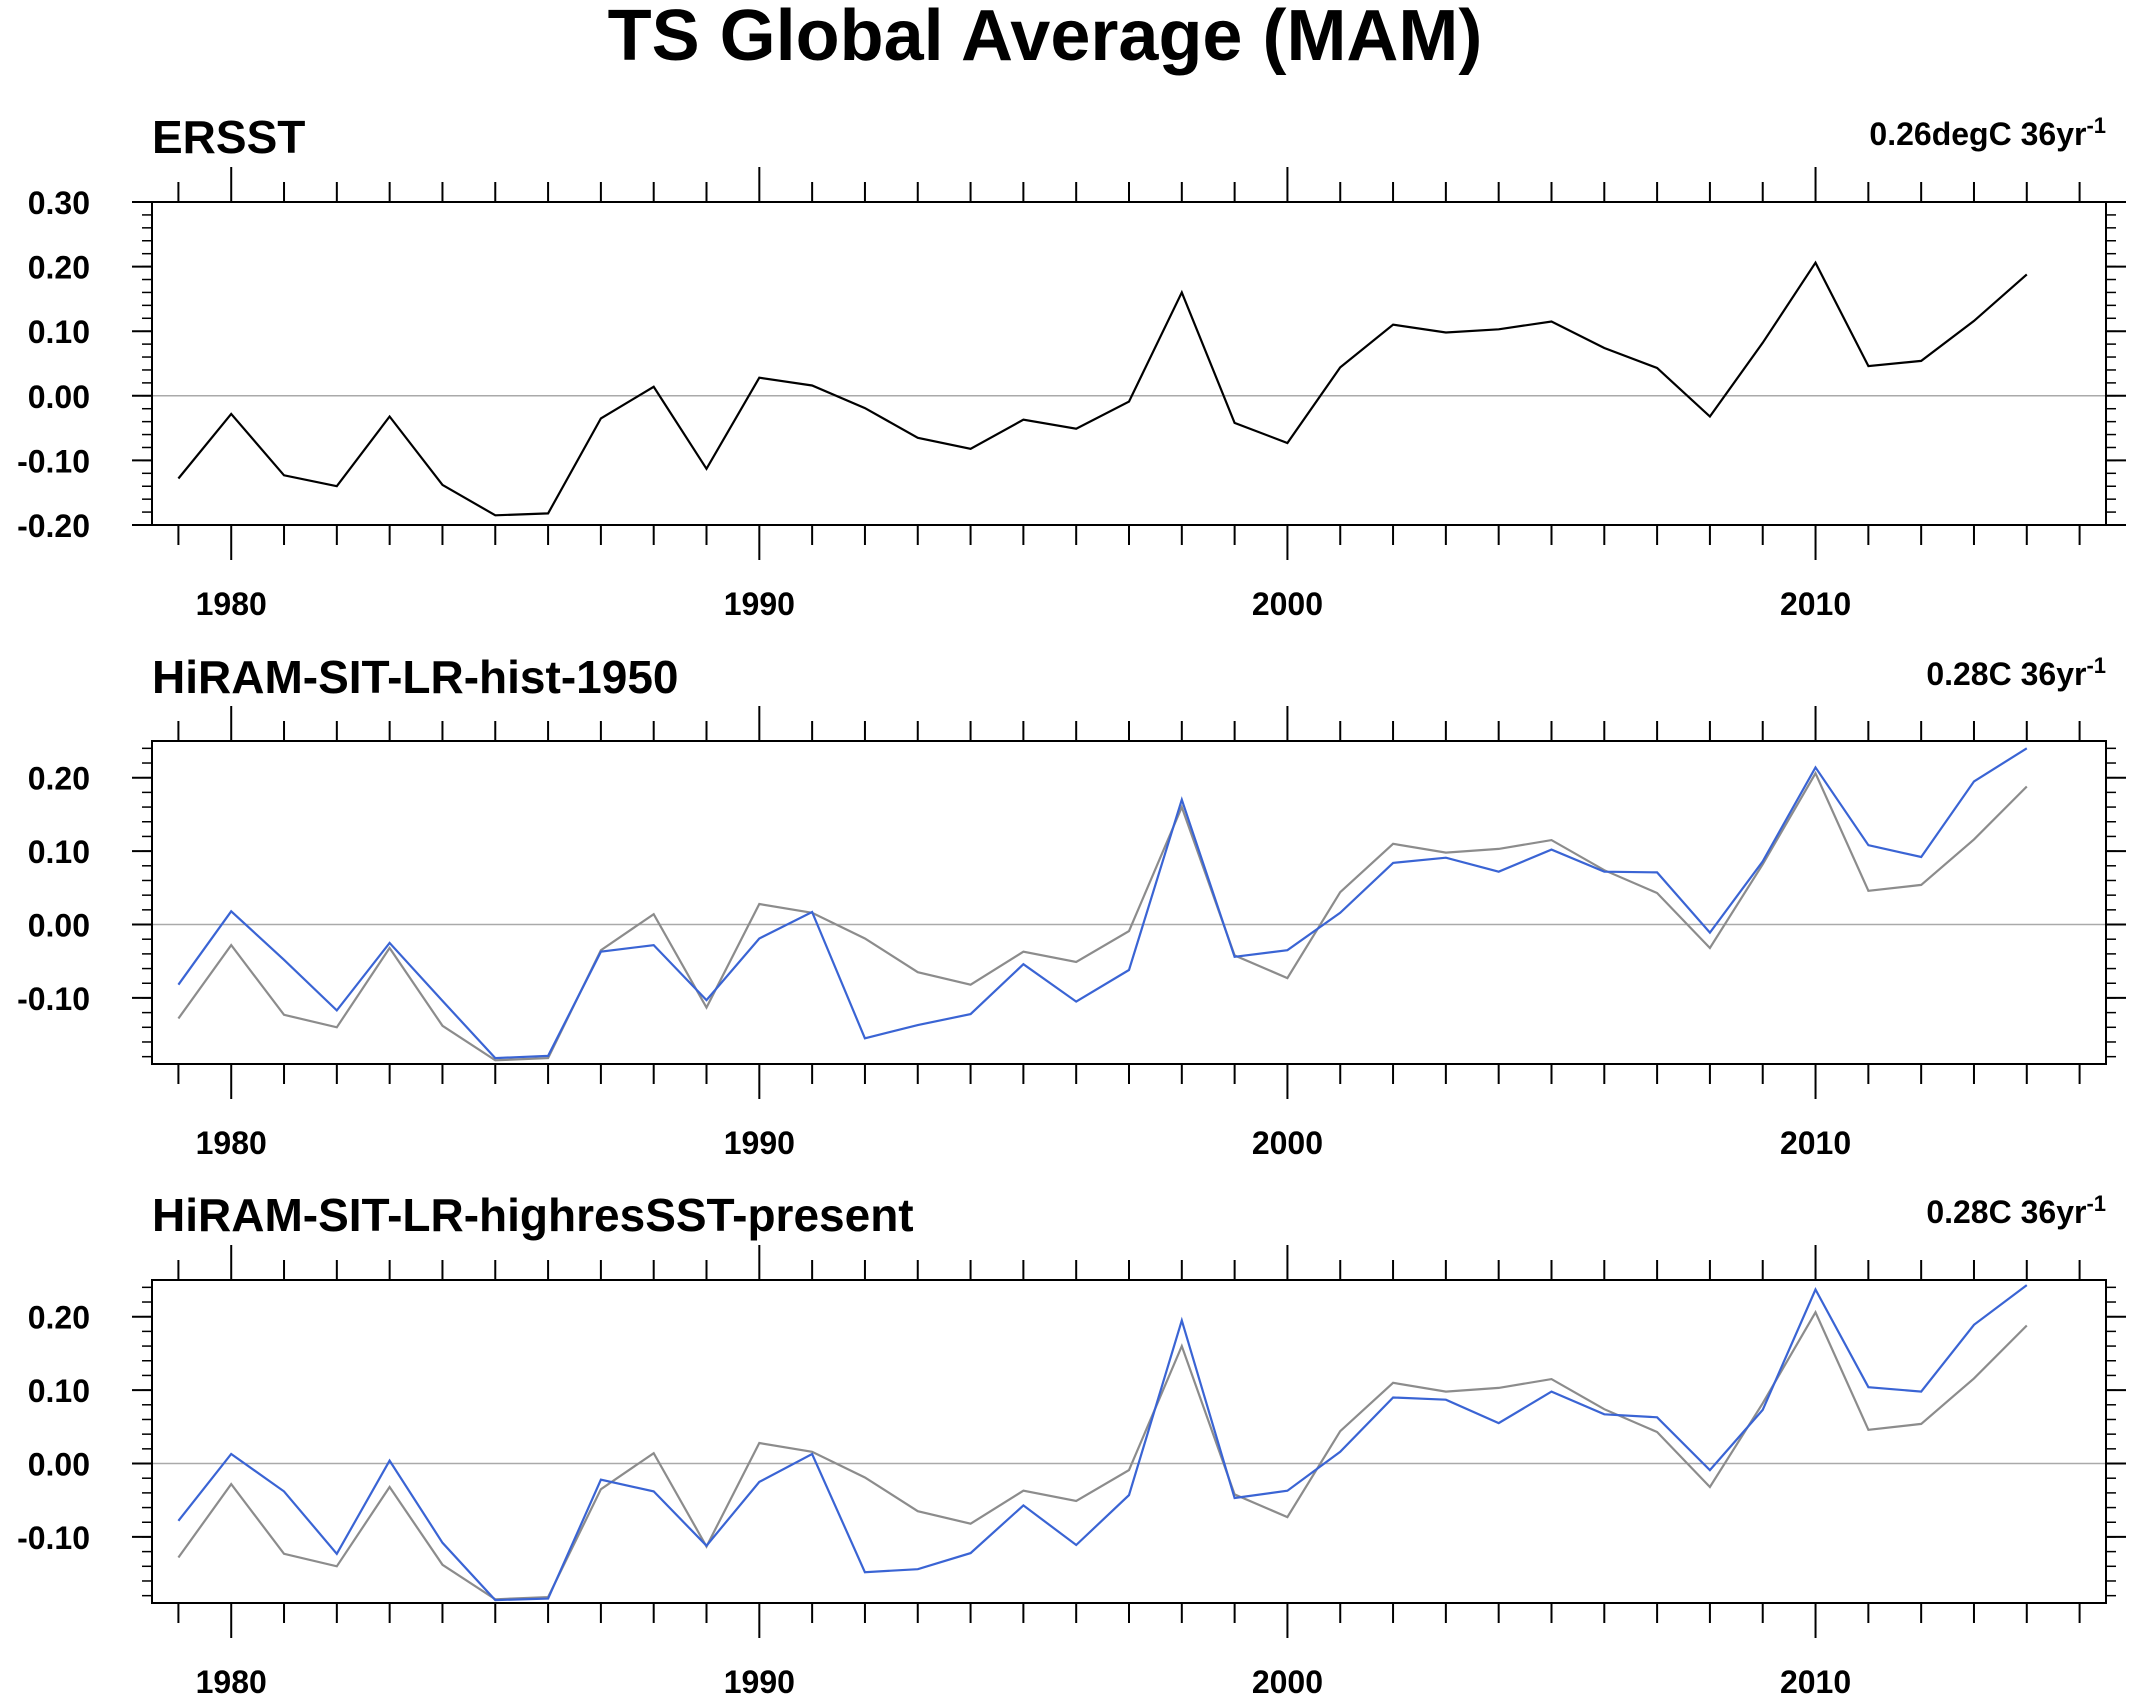 This screenshot has height=1705, width=2152. I want to click on figure-title: TS Global Average (MAM), so click(1045, 38).